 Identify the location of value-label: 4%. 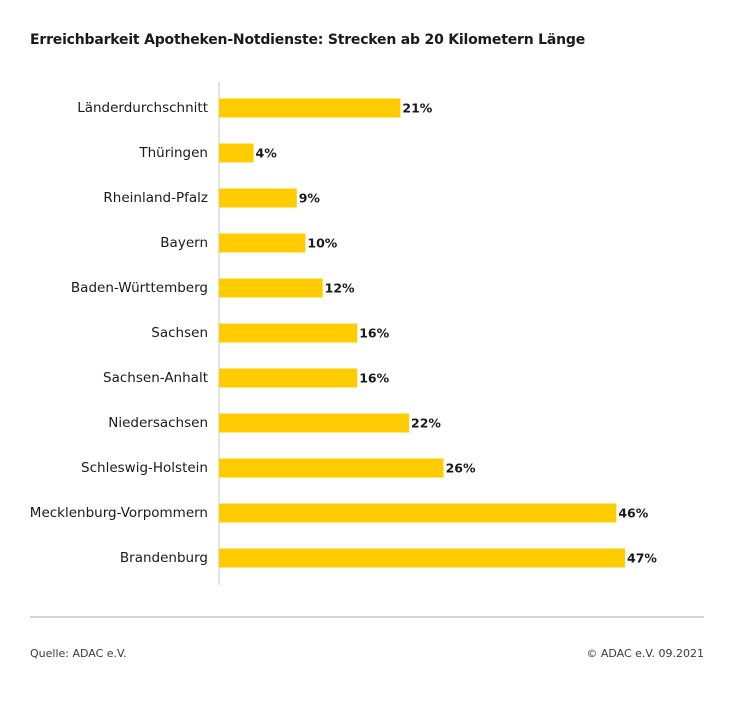
(267, 153).